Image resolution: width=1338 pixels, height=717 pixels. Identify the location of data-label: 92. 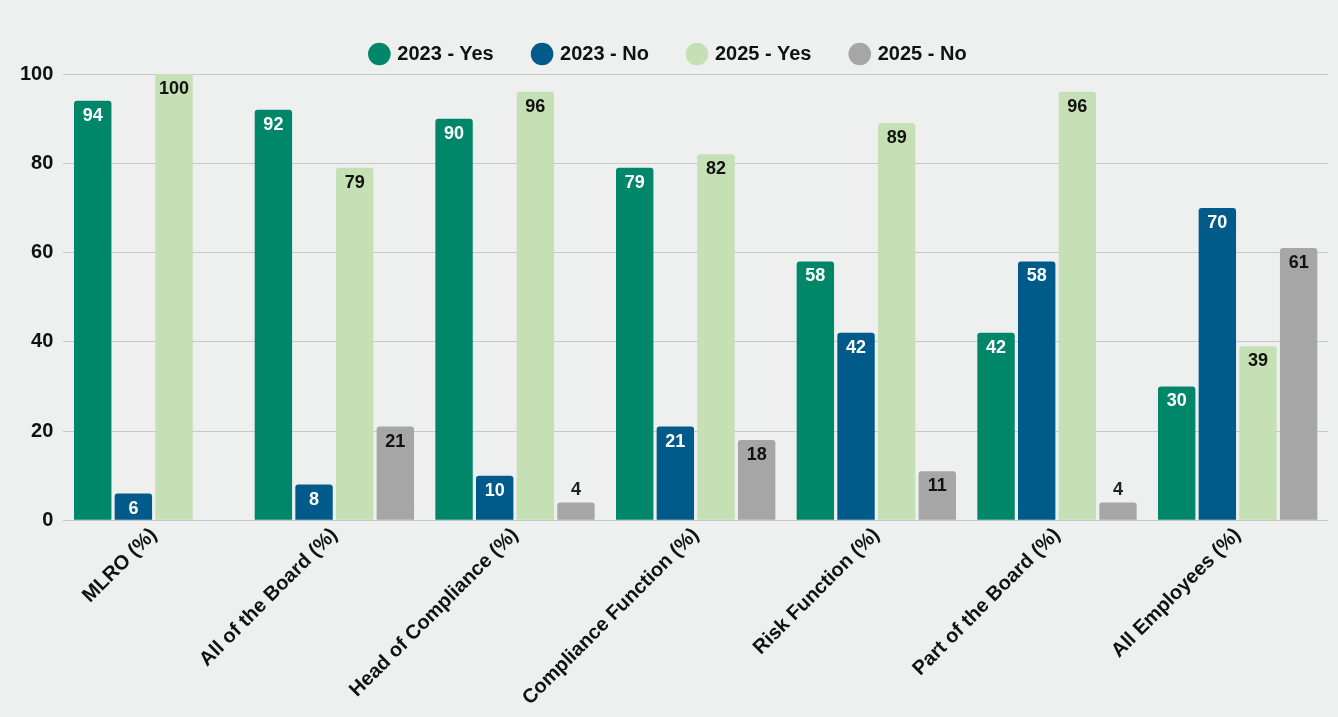
(273, 123).